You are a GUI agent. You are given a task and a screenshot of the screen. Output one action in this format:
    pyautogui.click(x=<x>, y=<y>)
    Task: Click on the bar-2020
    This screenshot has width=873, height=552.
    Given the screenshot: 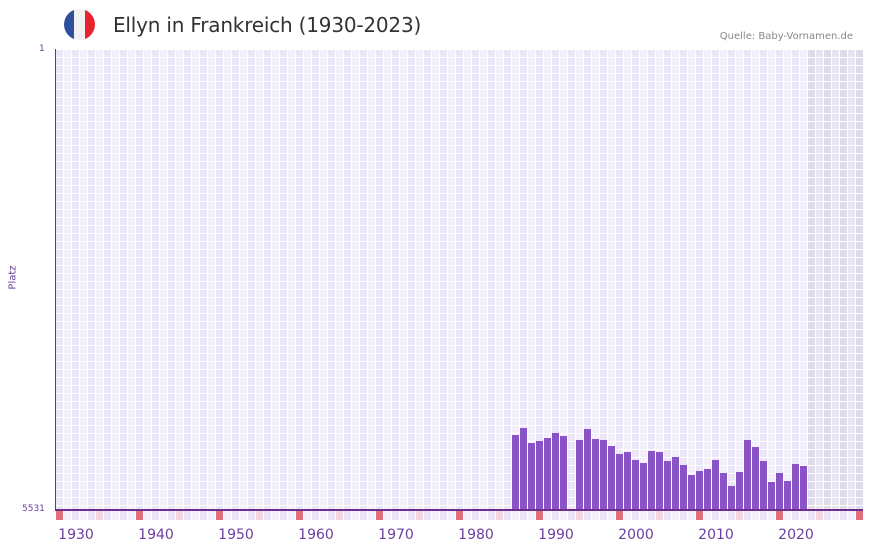 What is the action you would take?
    pyautogui.click(x=795, y=487)
    